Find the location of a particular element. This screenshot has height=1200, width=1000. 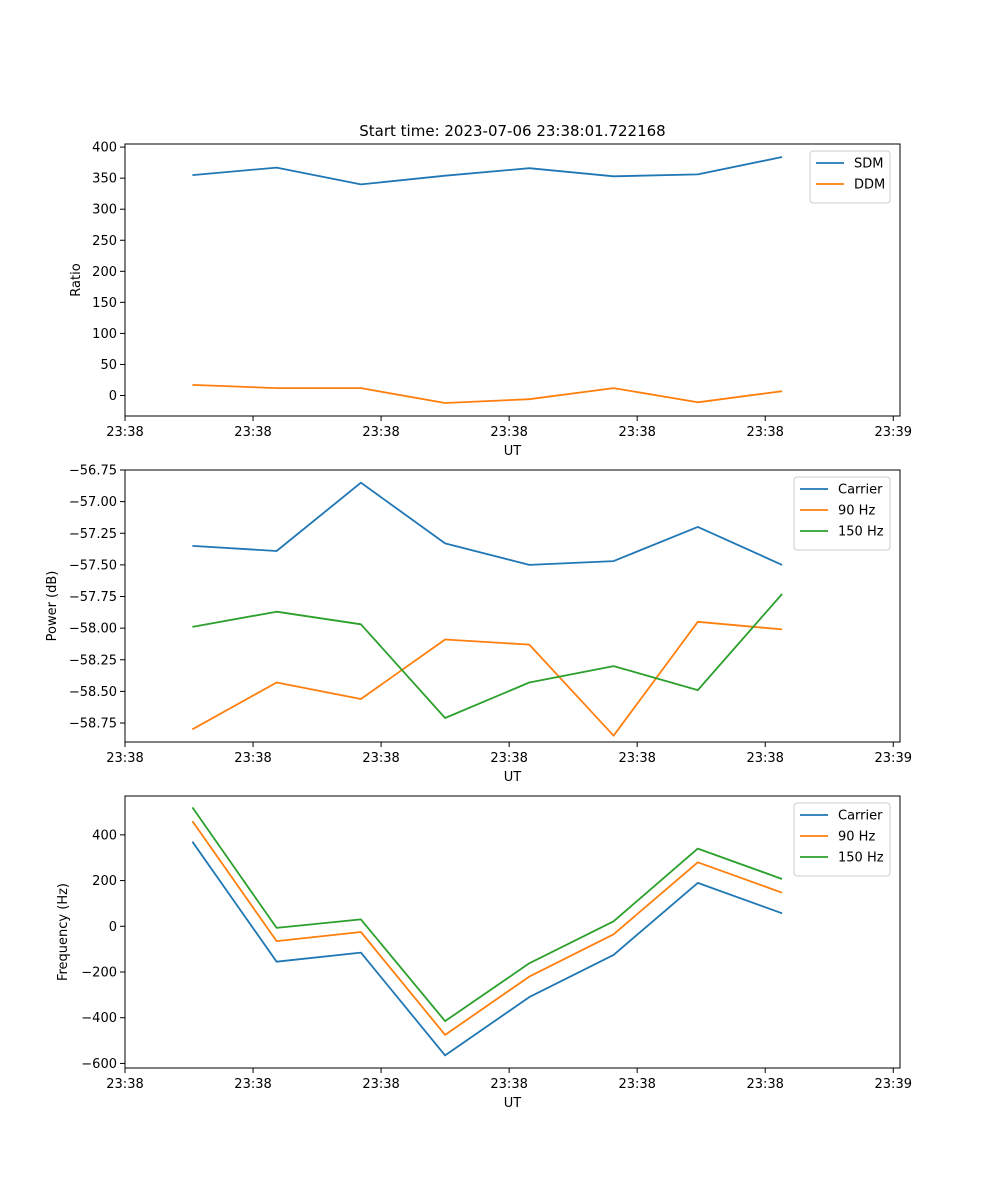

y-tick-label: −200 is located at coordinates (99, 973).